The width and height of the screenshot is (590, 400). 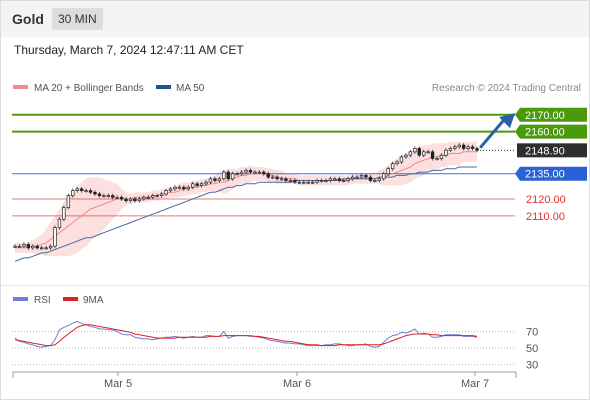 What do you see at coordinates (77, 19) in the screenshot?
I see `timeframe-badge: 30 MIN` at bounding box center [77, 19].